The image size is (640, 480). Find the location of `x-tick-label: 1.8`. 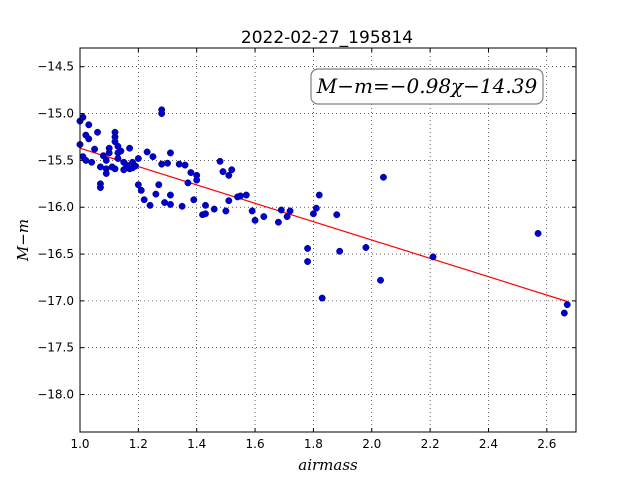

x-tick-label: 1.8 is located at coordinates (313, 444).